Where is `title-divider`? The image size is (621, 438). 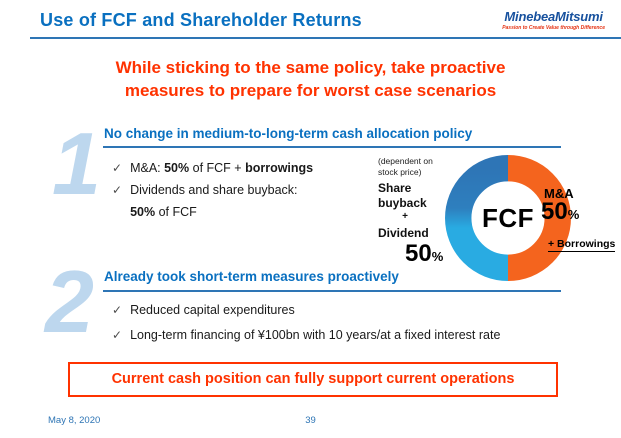 title-divider is located at coordinates (325, 38).